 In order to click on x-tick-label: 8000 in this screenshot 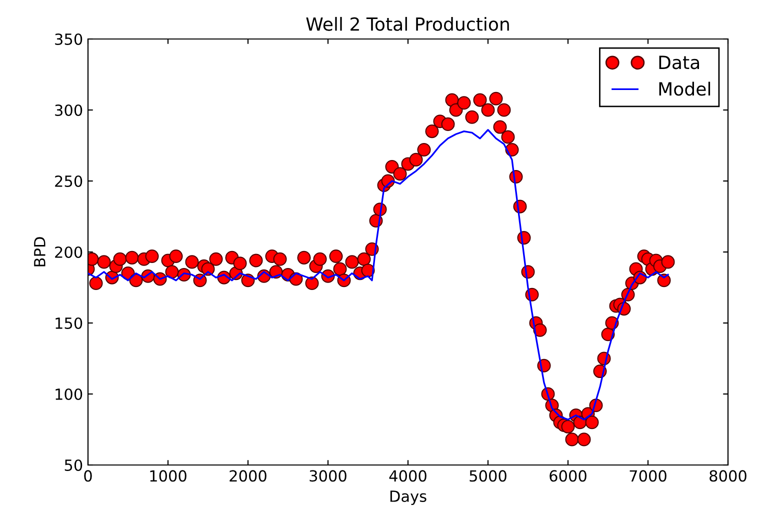, I will do `click(728, 476)`.